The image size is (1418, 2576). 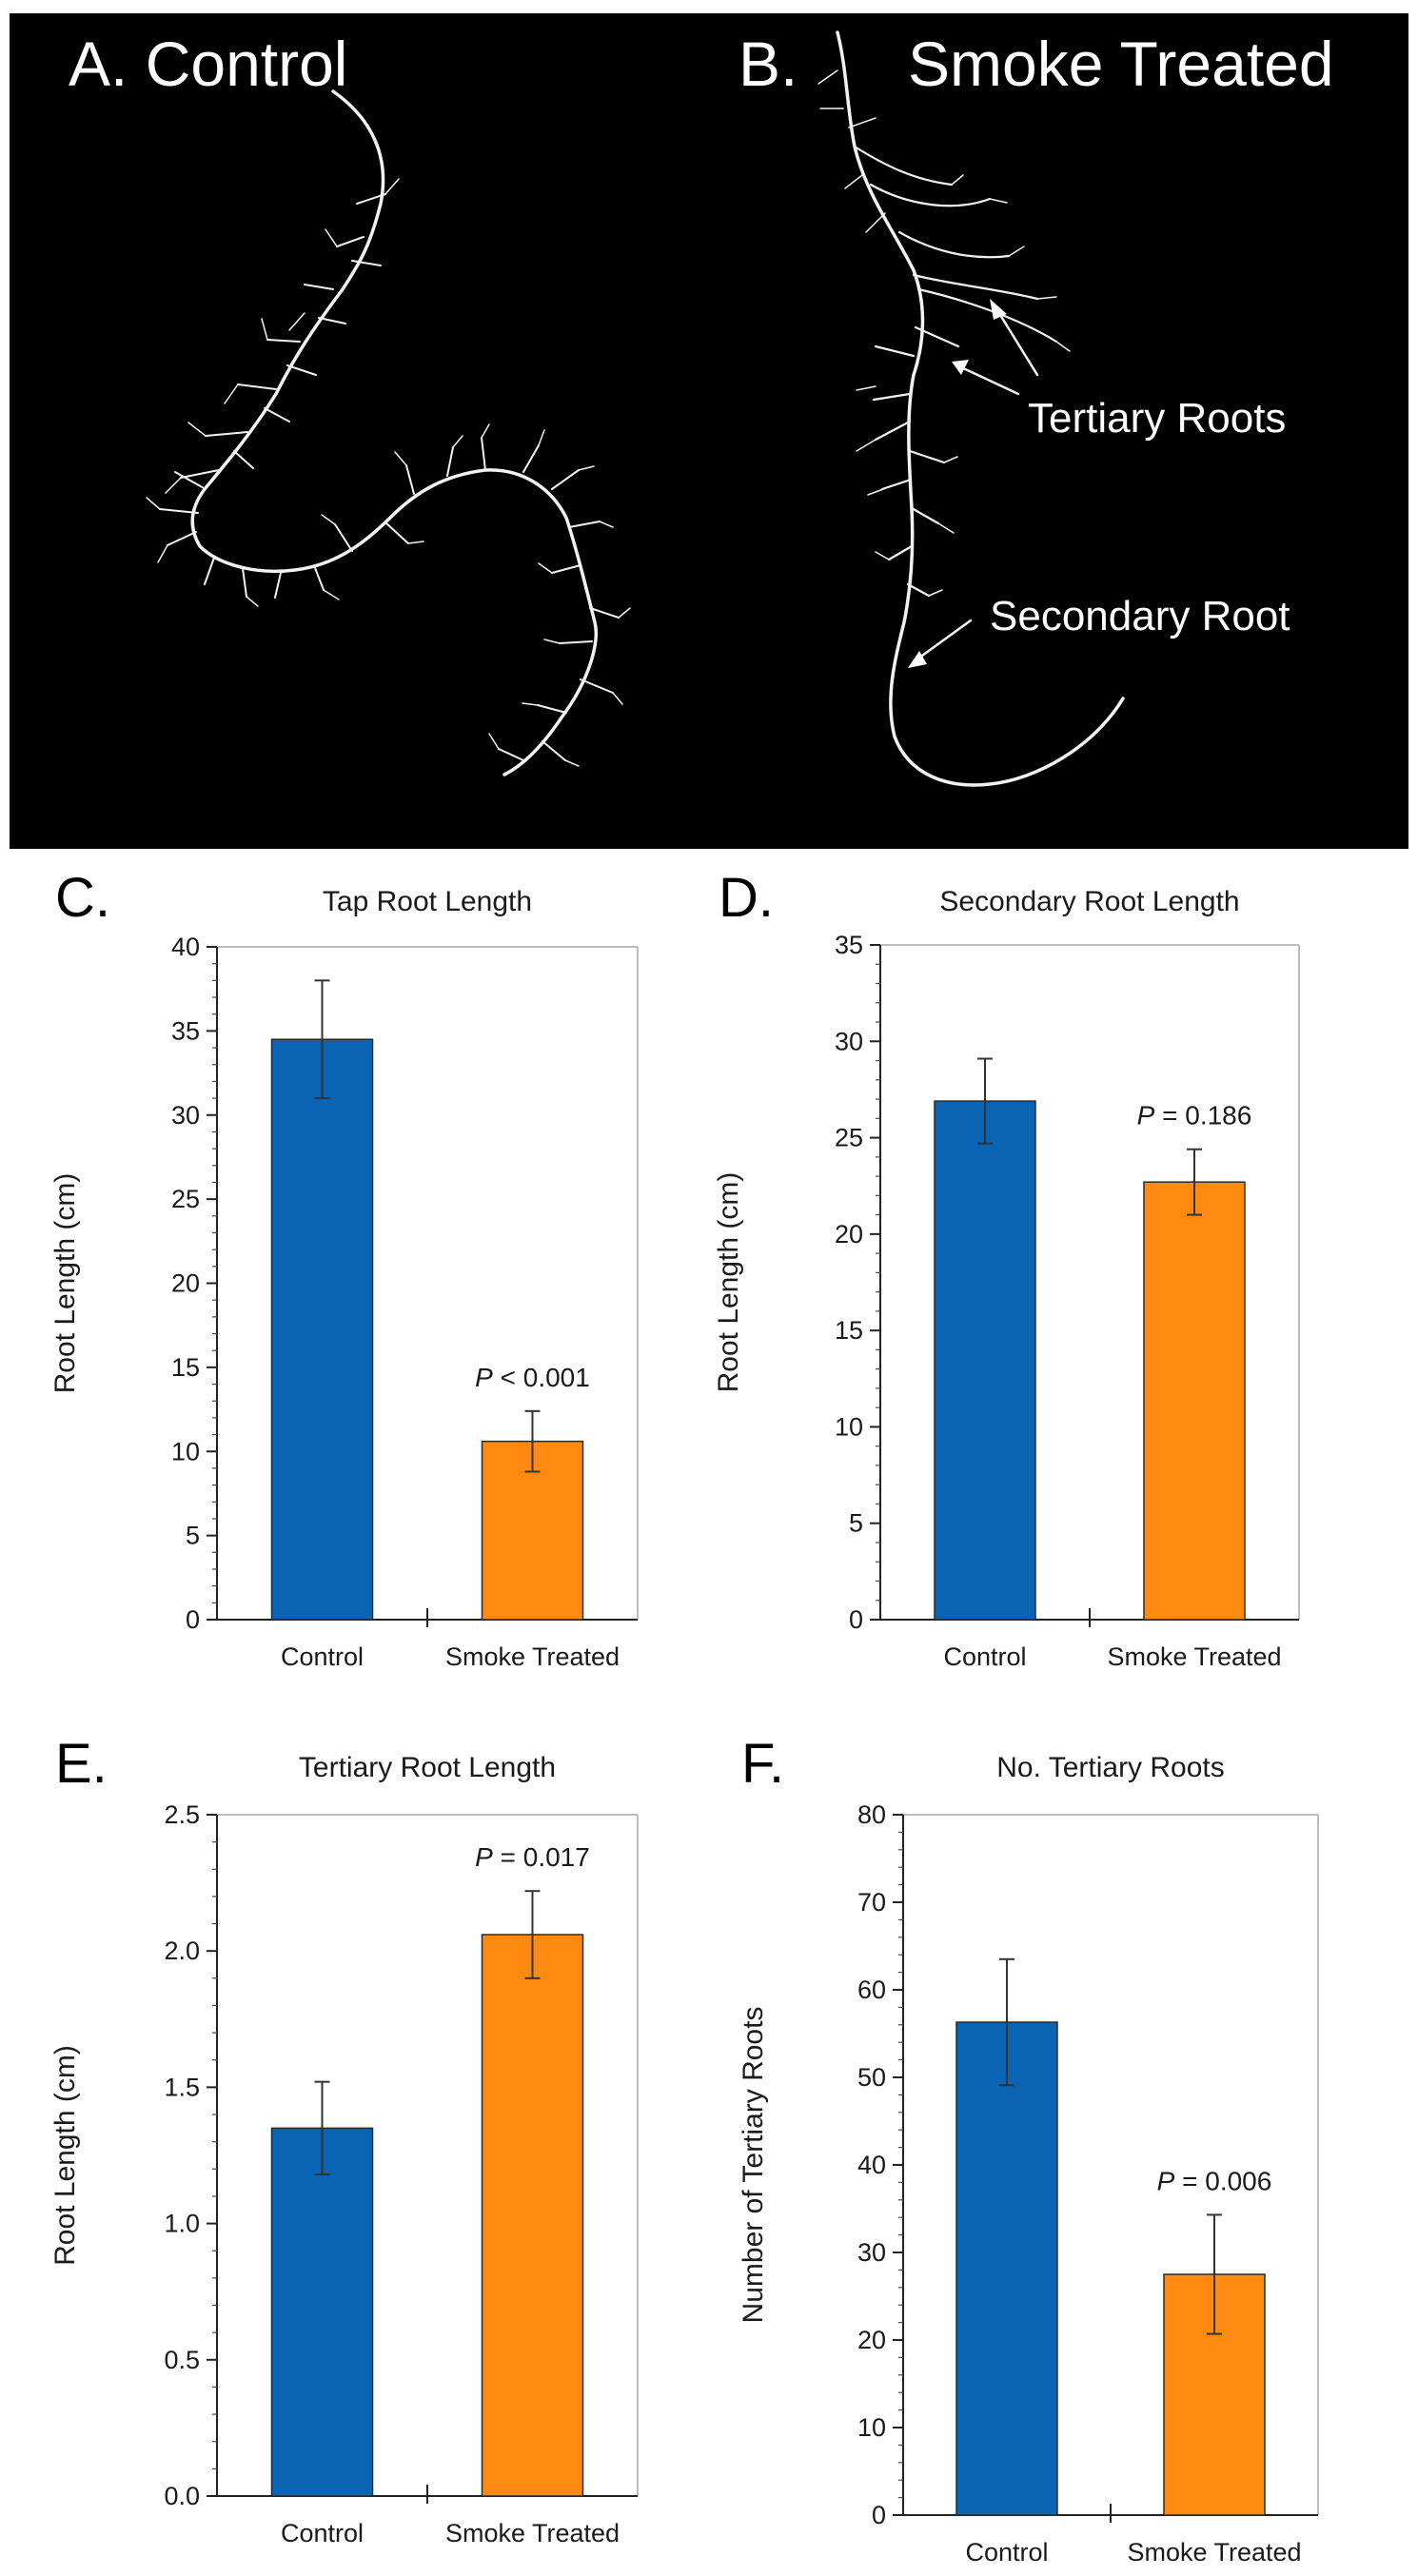 What do you see at coordinates (182, 1814) in the screenshot?
I see `y-tick-label: 2.5` at bounding box center [182, 1814].